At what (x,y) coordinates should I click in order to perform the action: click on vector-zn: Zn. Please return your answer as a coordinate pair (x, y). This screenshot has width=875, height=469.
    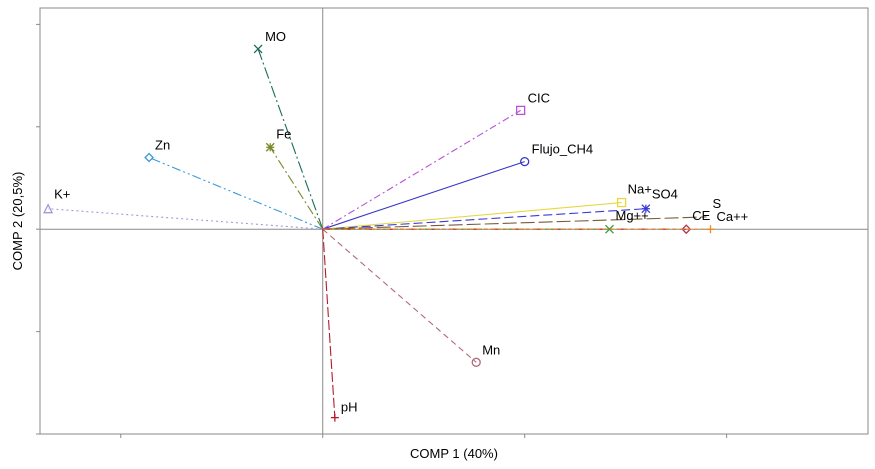
    Looking at the image, I should click on (233, 184).